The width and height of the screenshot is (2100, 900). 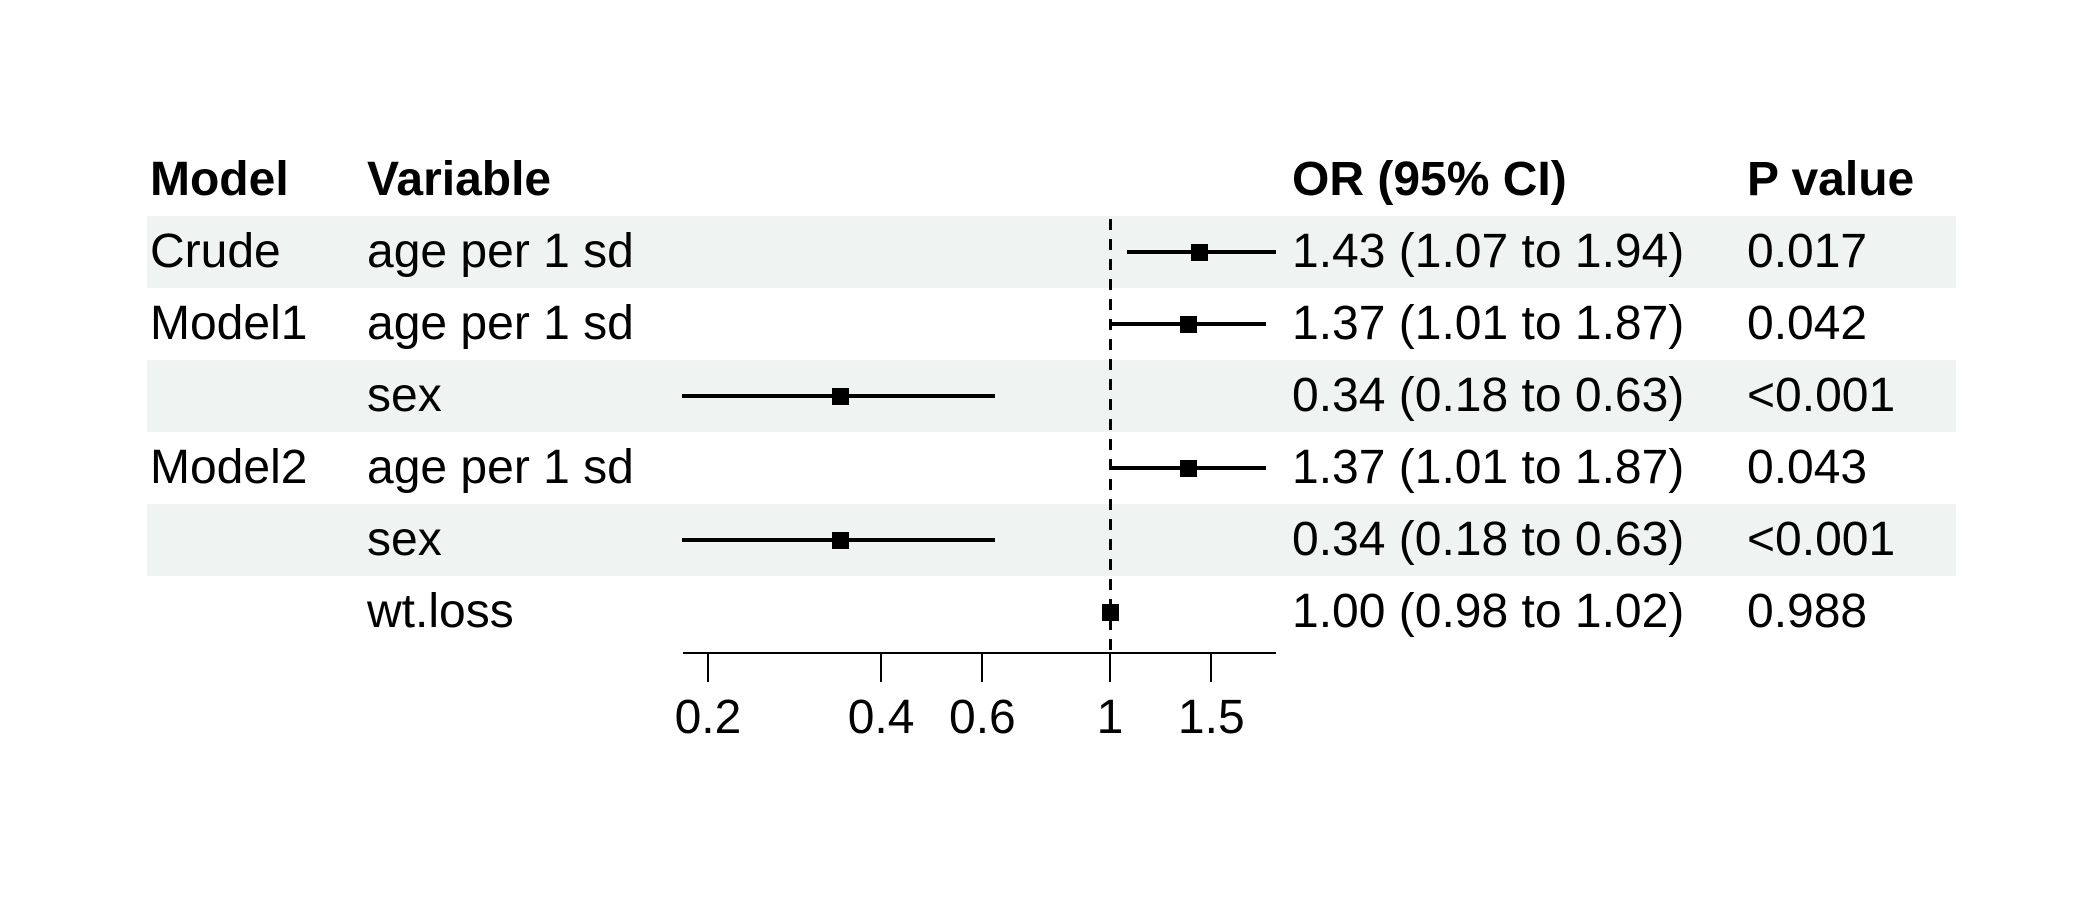 I want to click on axis-tick-label: 1, so click(x=1110, y=717).